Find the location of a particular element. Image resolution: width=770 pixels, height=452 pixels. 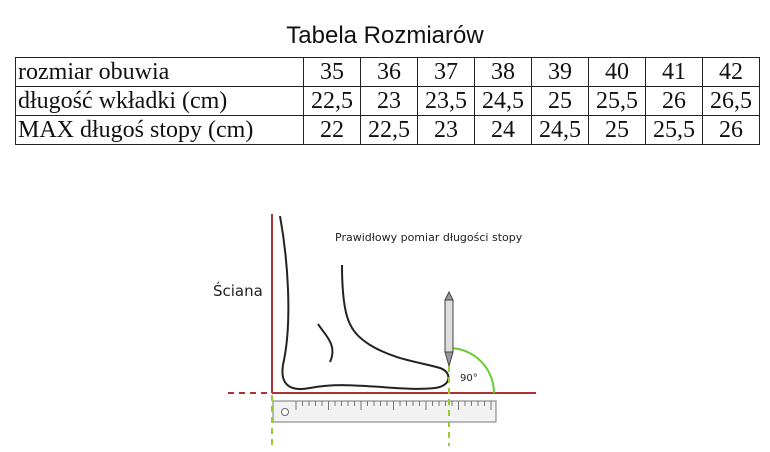

cell: 24 is located at coordinates (503, 130).